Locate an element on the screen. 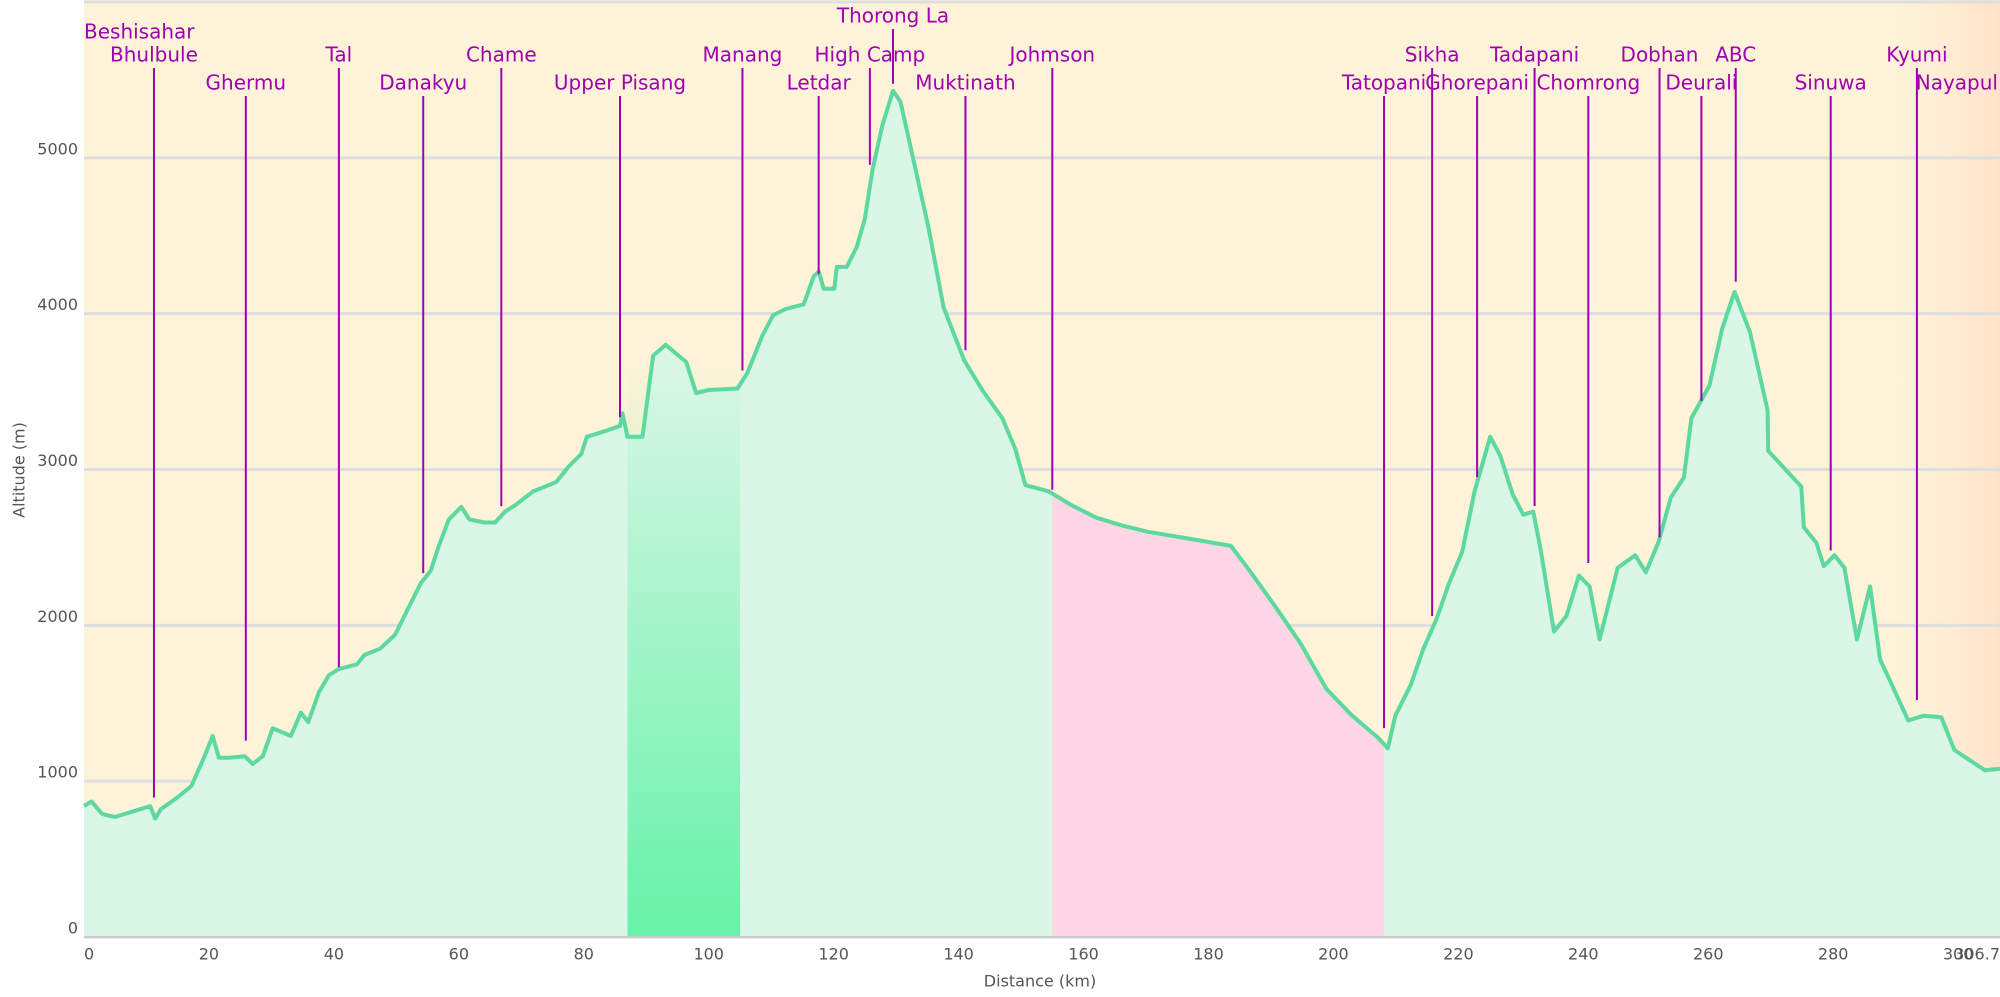 This screenshot has height=997, width=2000. place-label: Ghorepani is located at coordinates (1477, 83).